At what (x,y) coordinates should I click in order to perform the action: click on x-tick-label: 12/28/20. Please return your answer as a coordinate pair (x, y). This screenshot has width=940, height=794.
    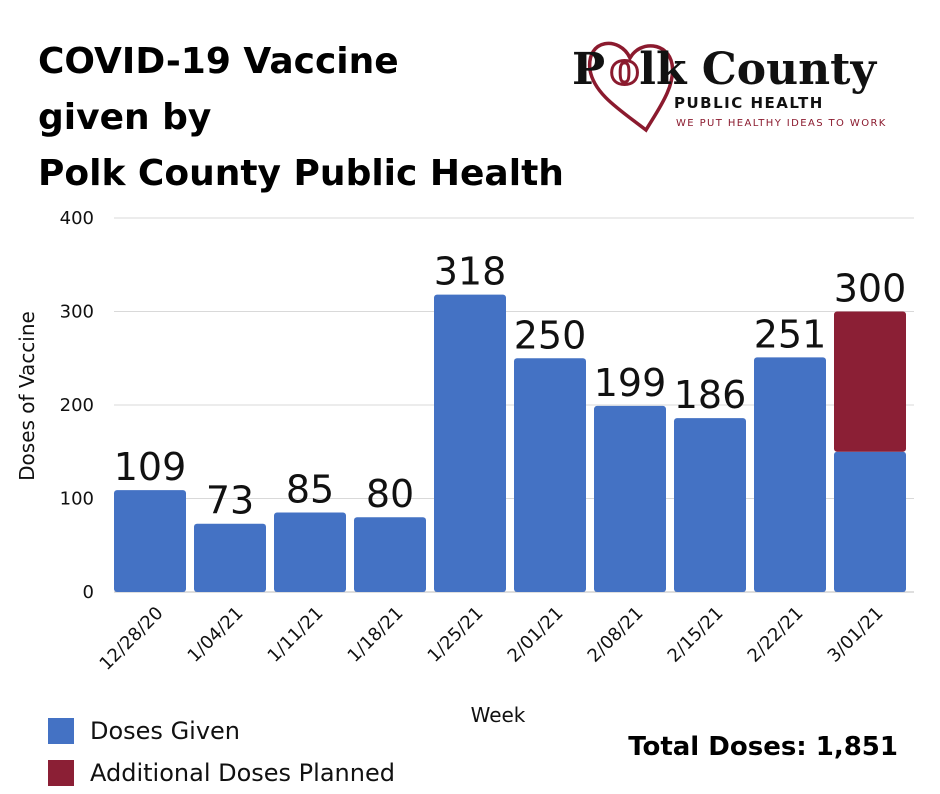
    Looking at the image, I should click on (132, 639).